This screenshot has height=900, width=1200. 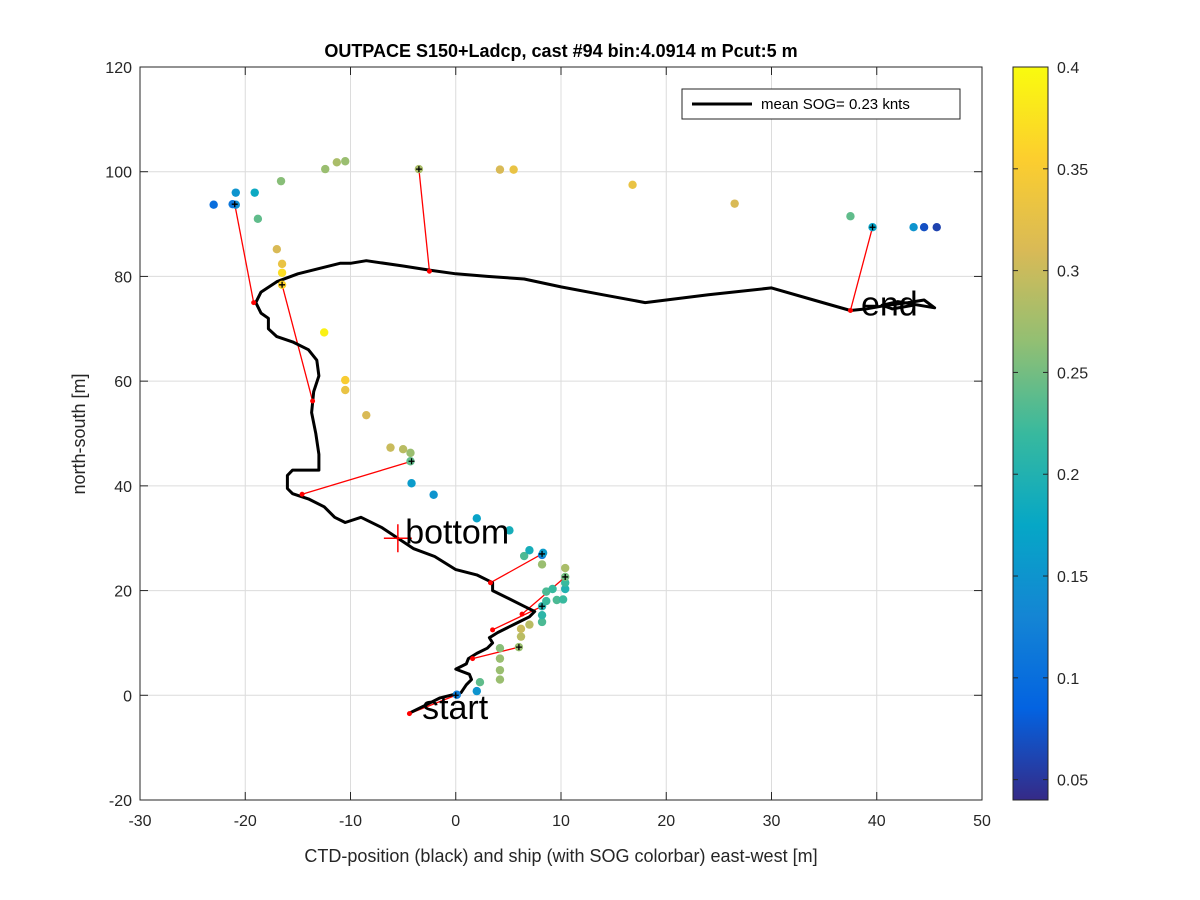 I want to click on annotation-end: end, so click(x=889, y=305).